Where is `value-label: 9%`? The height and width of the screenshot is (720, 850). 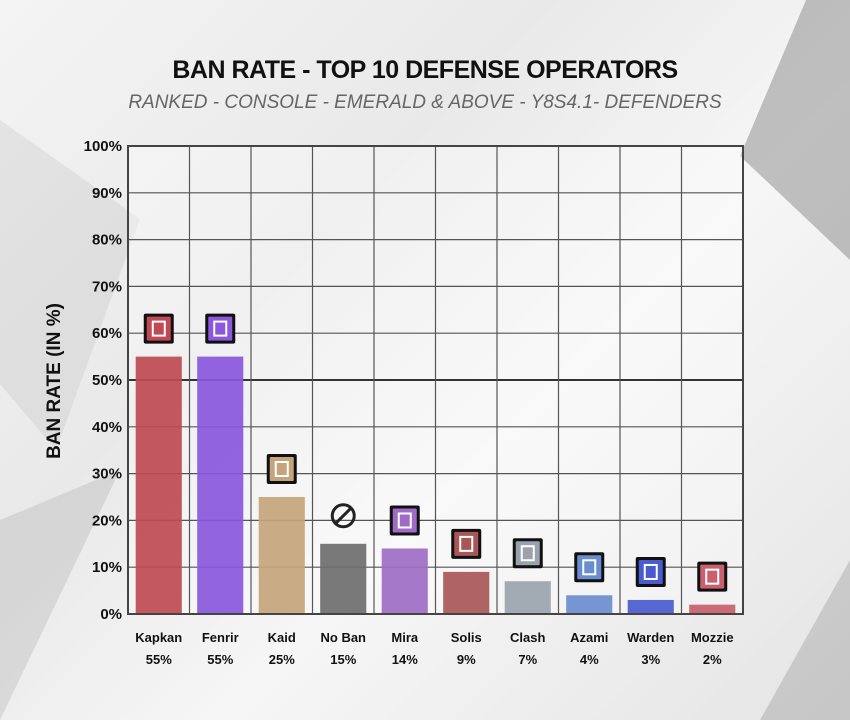
value-label: 9% is located at coordinates (466, 659).